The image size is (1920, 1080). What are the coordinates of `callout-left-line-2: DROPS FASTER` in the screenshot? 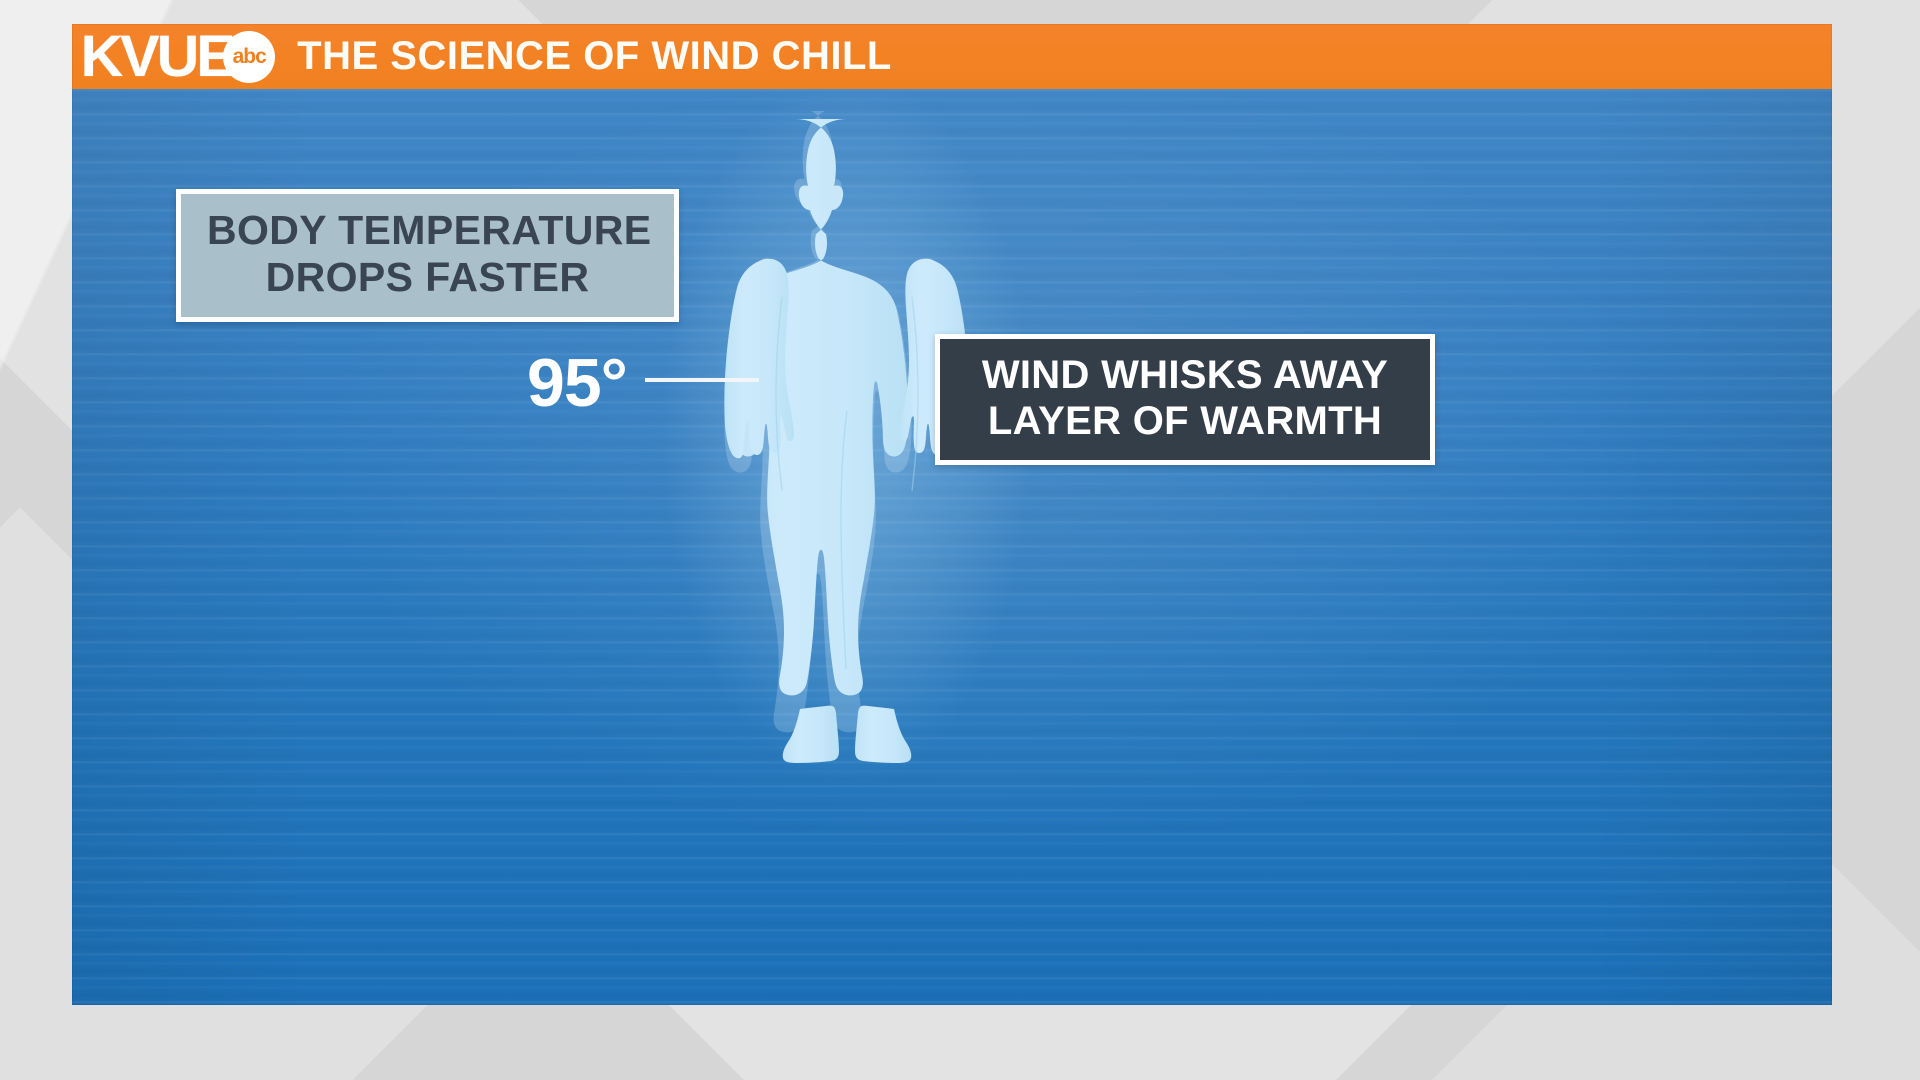 It's located at (427, 276).